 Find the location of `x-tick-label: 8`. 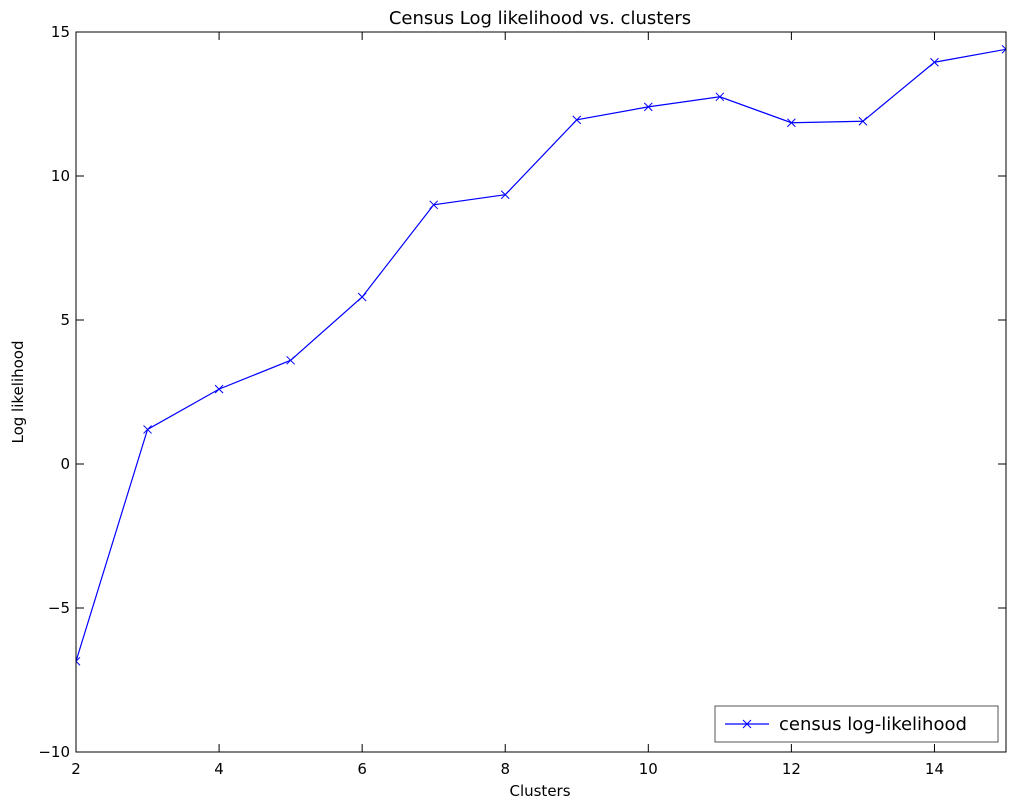

x-tick-label: 8 is located at coordinates (505, 769).